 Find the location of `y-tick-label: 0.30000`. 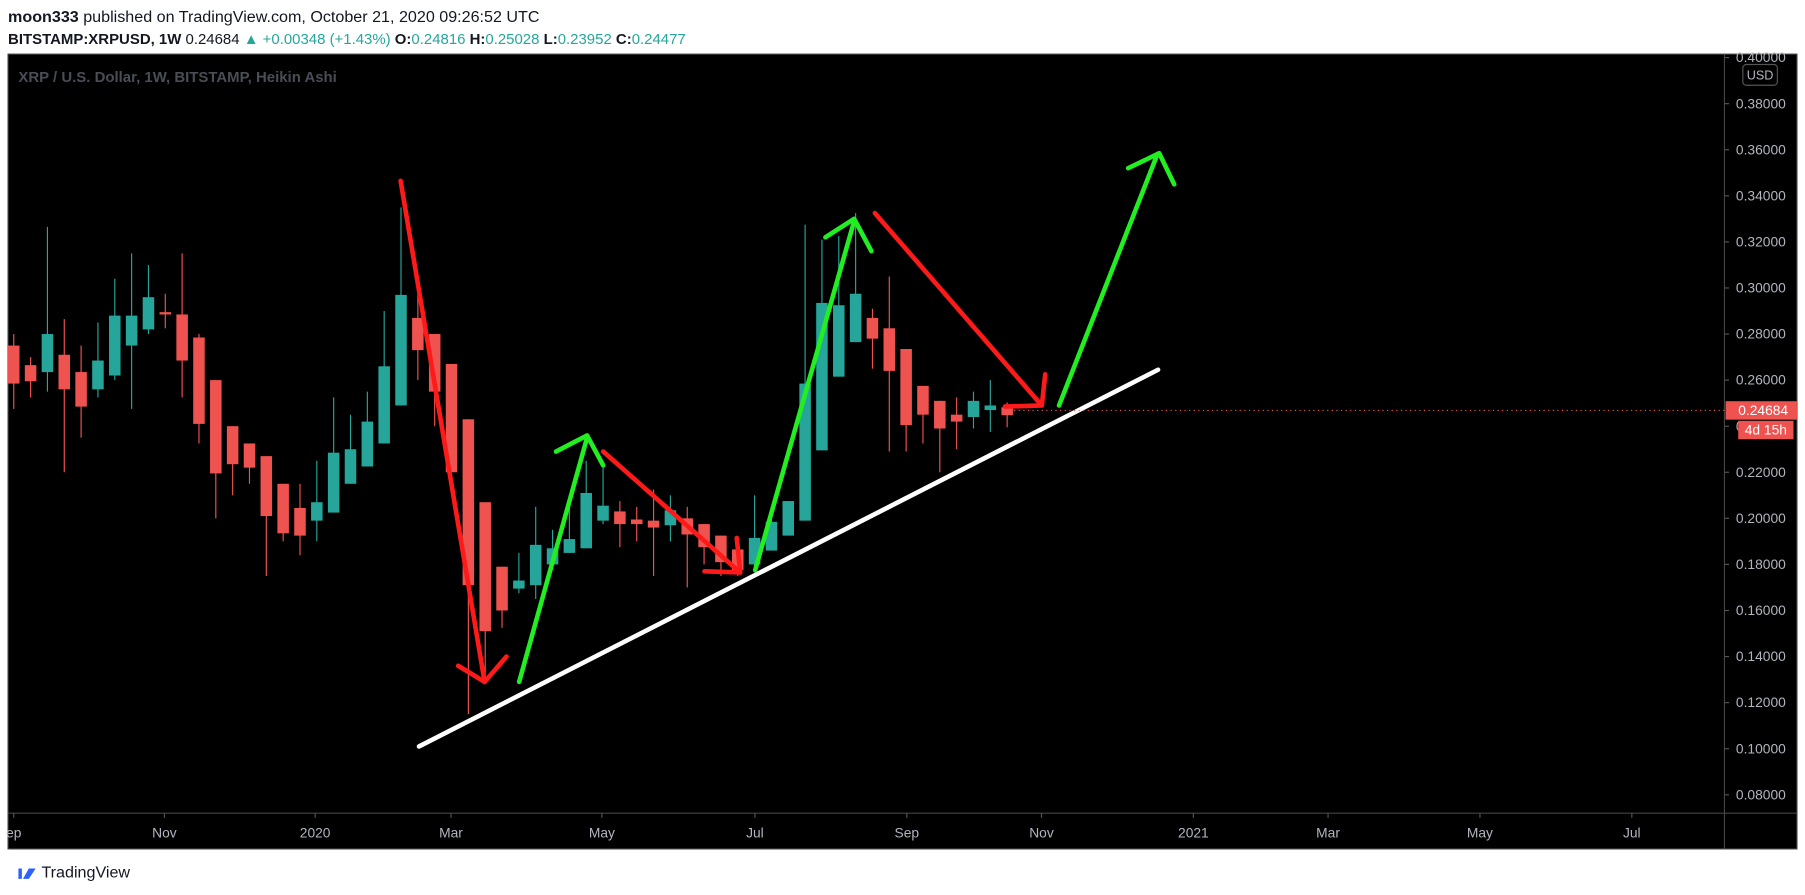

y-tick-label: 0.30000 is located at coordinates (1761, 288).